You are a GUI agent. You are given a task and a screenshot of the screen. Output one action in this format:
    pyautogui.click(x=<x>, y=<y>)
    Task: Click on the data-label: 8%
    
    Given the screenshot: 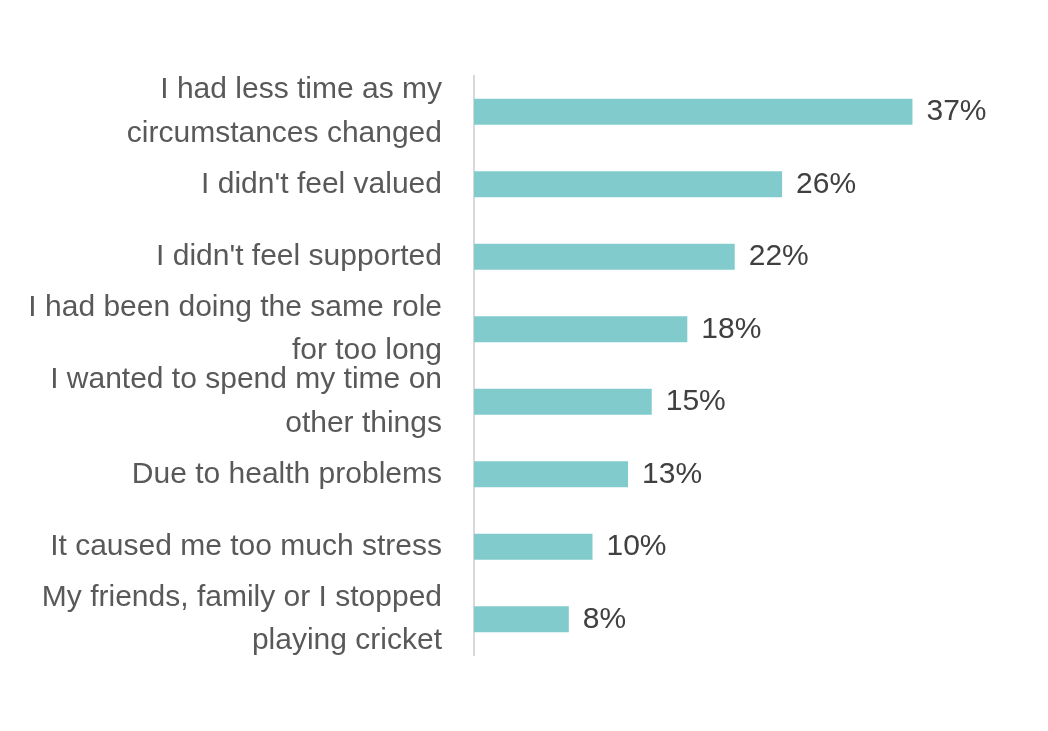 What is the action you would take?
    pyautogui.click(x=604, y=617)
    